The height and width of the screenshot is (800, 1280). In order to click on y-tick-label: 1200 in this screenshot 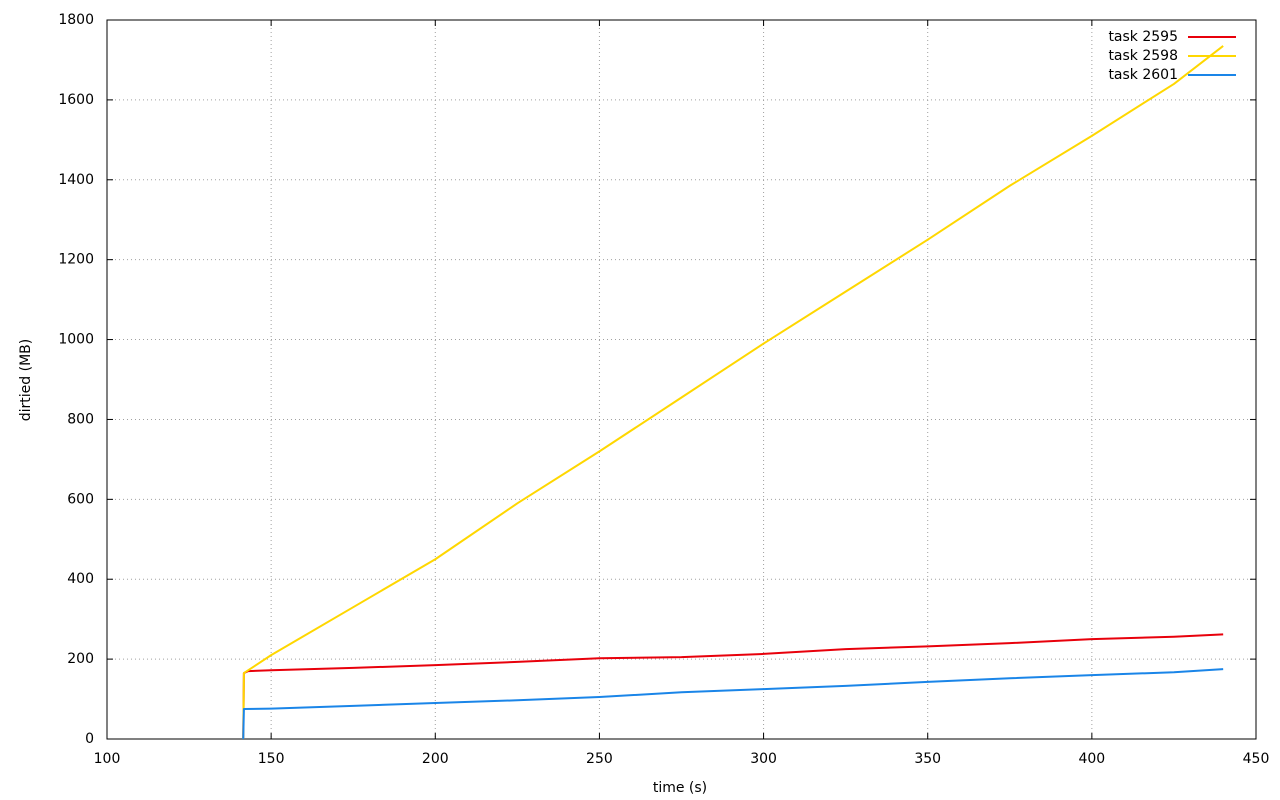, I will do `click(76, 260)`.